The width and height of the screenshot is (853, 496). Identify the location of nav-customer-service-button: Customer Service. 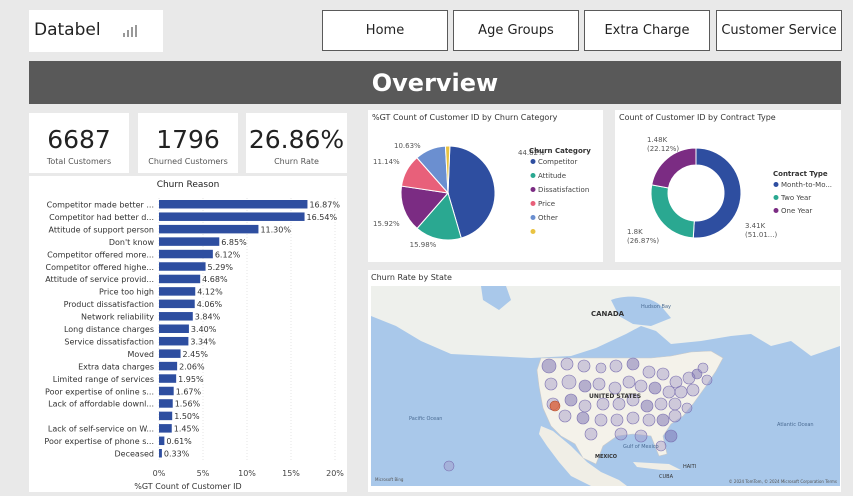
(779, 30).